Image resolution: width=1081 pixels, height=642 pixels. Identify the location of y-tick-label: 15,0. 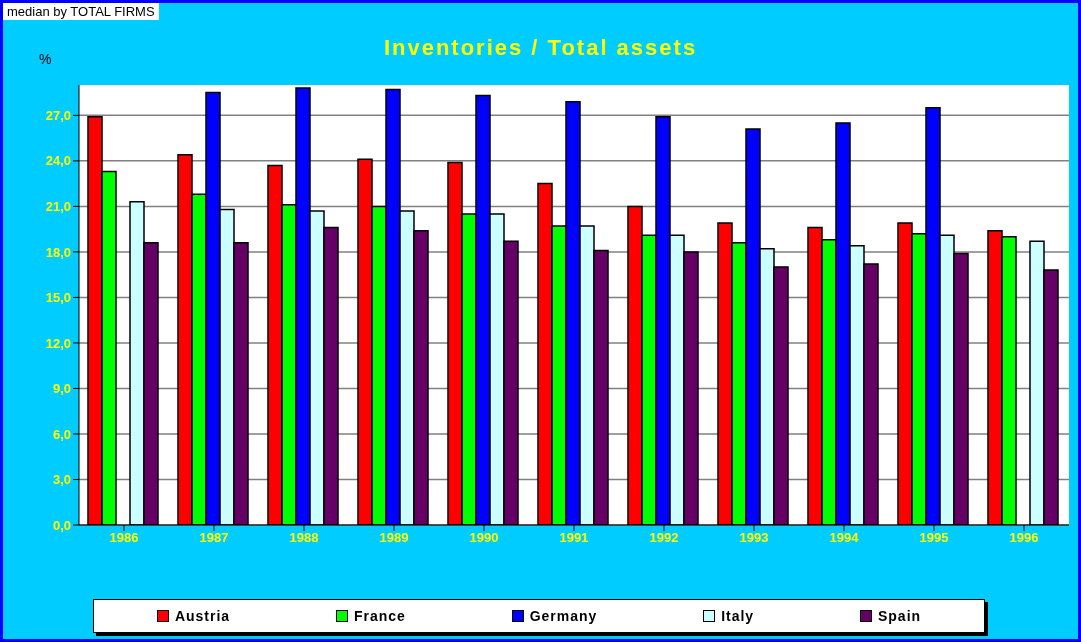
(58, 298).